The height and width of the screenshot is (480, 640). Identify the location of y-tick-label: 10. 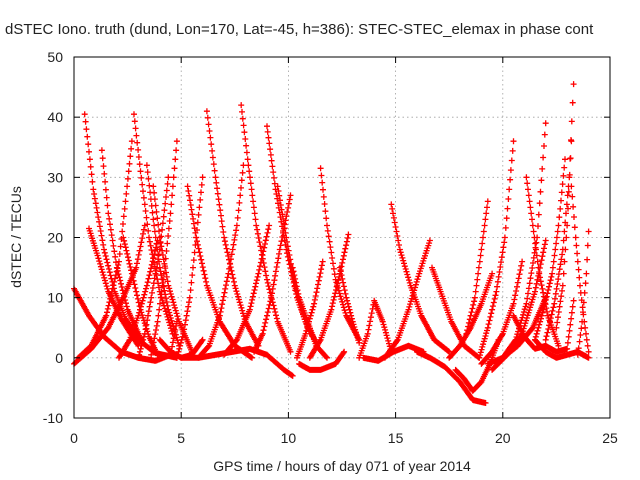
(55, 298).